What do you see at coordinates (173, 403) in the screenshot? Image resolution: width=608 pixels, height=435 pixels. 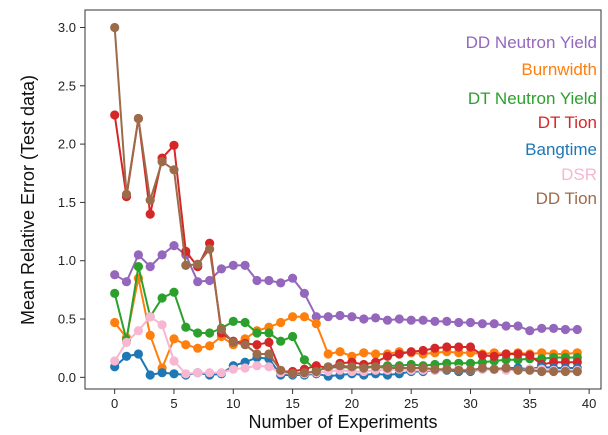 I see `x-tick-label: 5` at bounding box center [173, 403].